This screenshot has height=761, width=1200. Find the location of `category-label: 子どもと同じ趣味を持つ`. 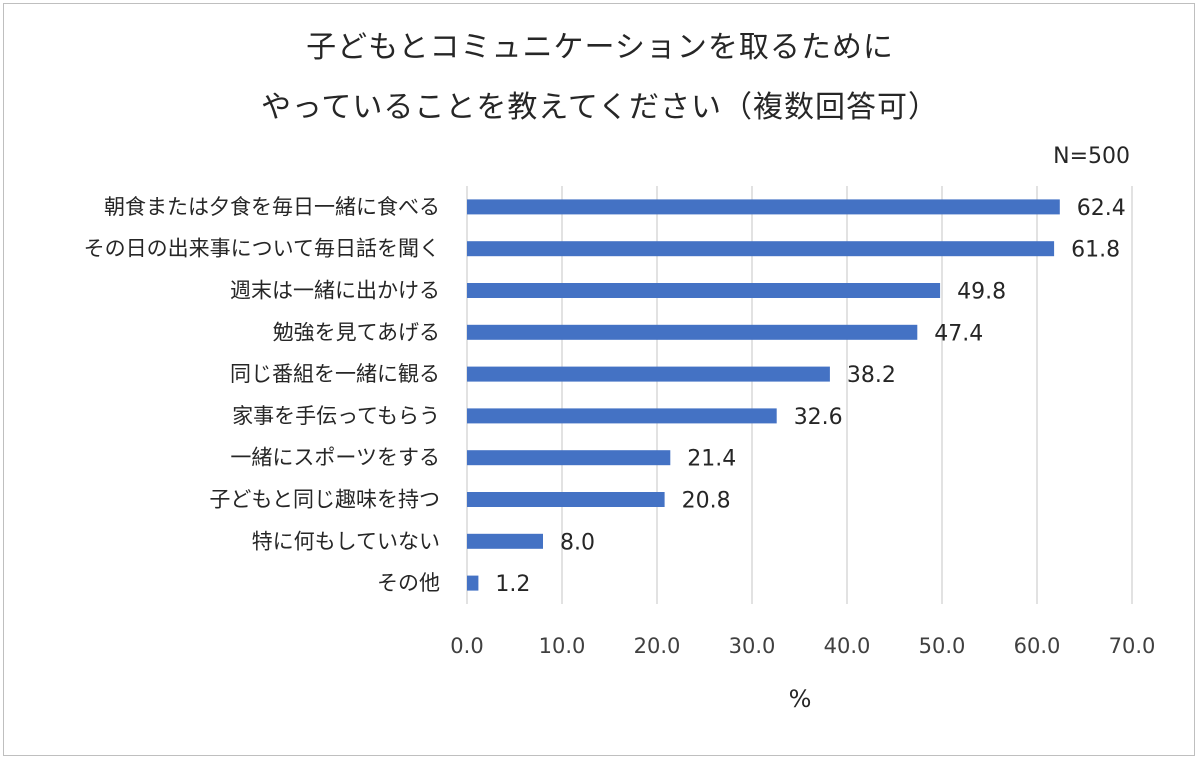

category-label: 子どもと同じ趣味を持つ is located at coordinates (324, 500).